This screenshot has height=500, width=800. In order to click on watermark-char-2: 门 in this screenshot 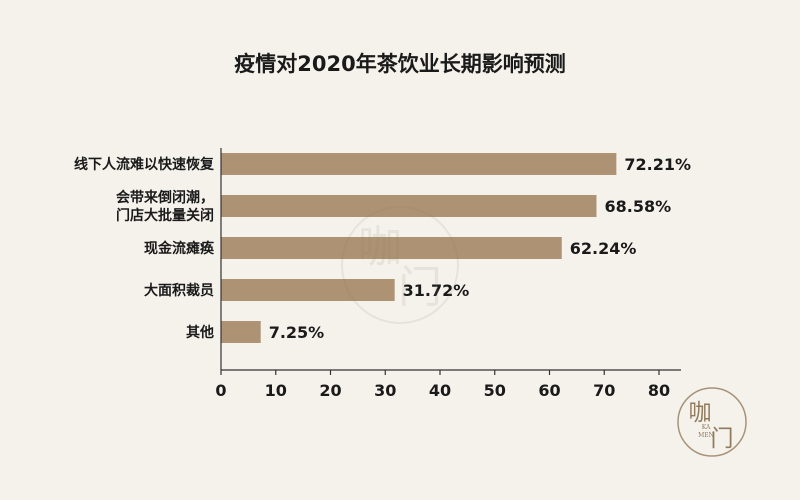, I will do `click(420, 287)`.